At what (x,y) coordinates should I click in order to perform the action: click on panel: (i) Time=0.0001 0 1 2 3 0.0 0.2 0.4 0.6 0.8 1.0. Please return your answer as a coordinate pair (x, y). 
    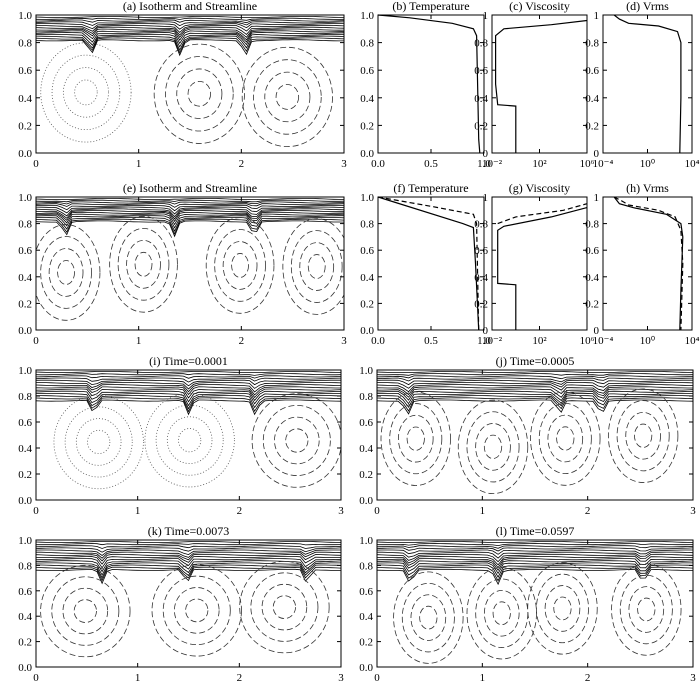
    Looking at the image, I should click on (181, 435).